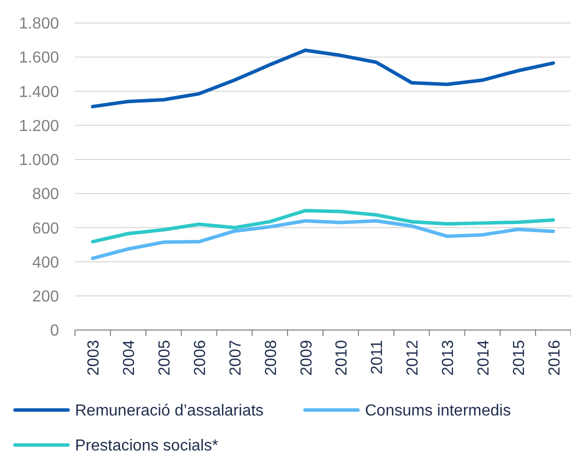  I want to click on x-tick-label: 2008, so click(271, 358).